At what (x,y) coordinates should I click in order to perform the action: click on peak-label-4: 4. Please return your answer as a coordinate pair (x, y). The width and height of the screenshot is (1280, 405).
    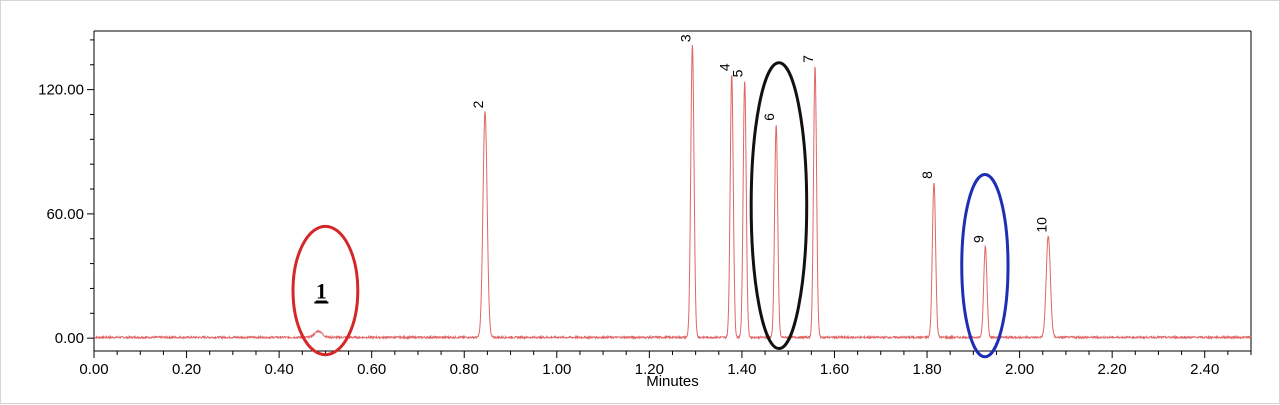
    Looking at the image, I should click on (725, 67).